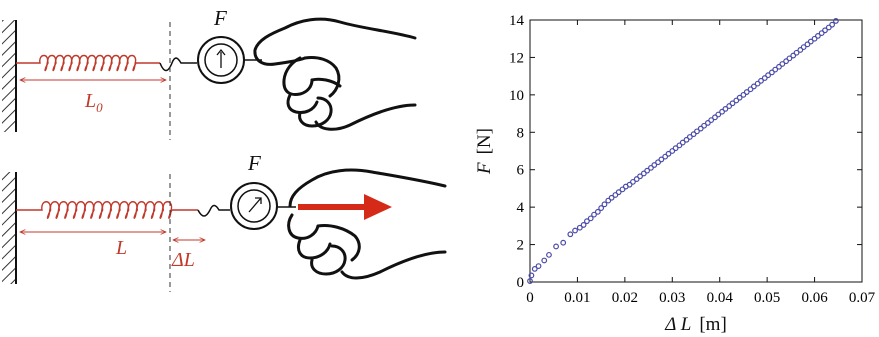 This screenshot has width=879, height=337. What do you see at coordinates (521, 208) in the screenshot?
I see `y-tick-label: 4` at bounding box center [521, 208].